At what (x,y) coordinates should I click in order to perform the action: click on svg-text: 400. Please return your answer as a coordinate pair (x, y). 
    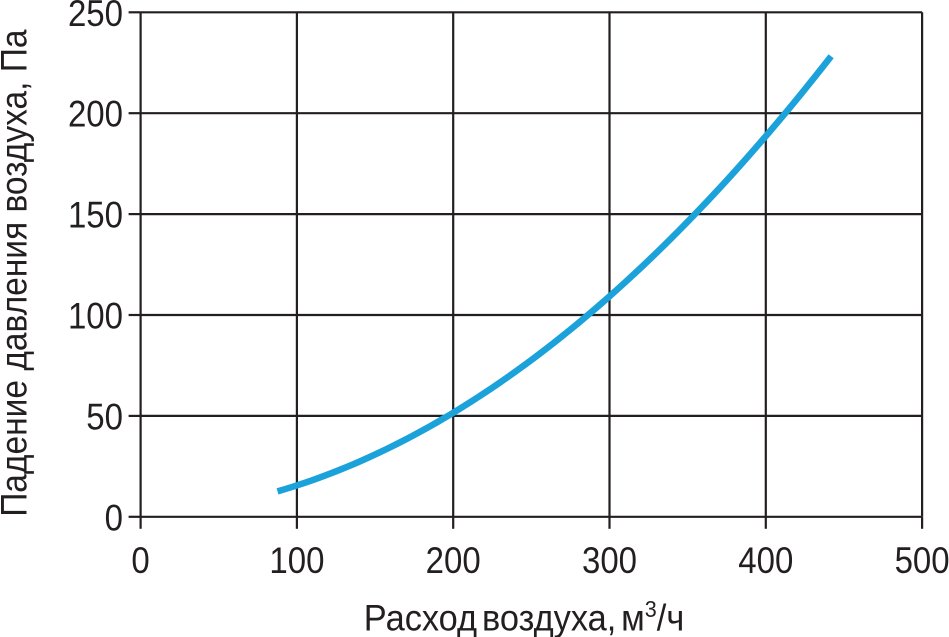
    Looking at the image, I should click on (765, 560).